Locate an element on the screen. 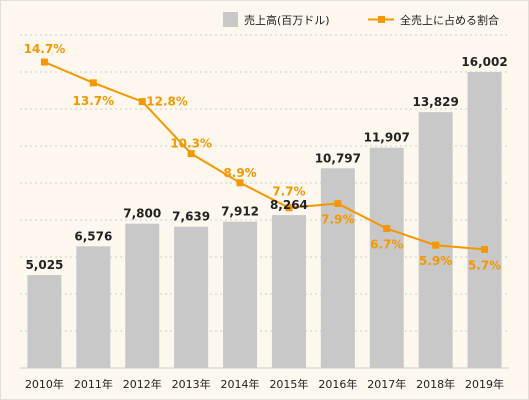 The width and height of the screenshot is (529, 400). x-tick-label: 2012年 is located at coordinates (142, 384).